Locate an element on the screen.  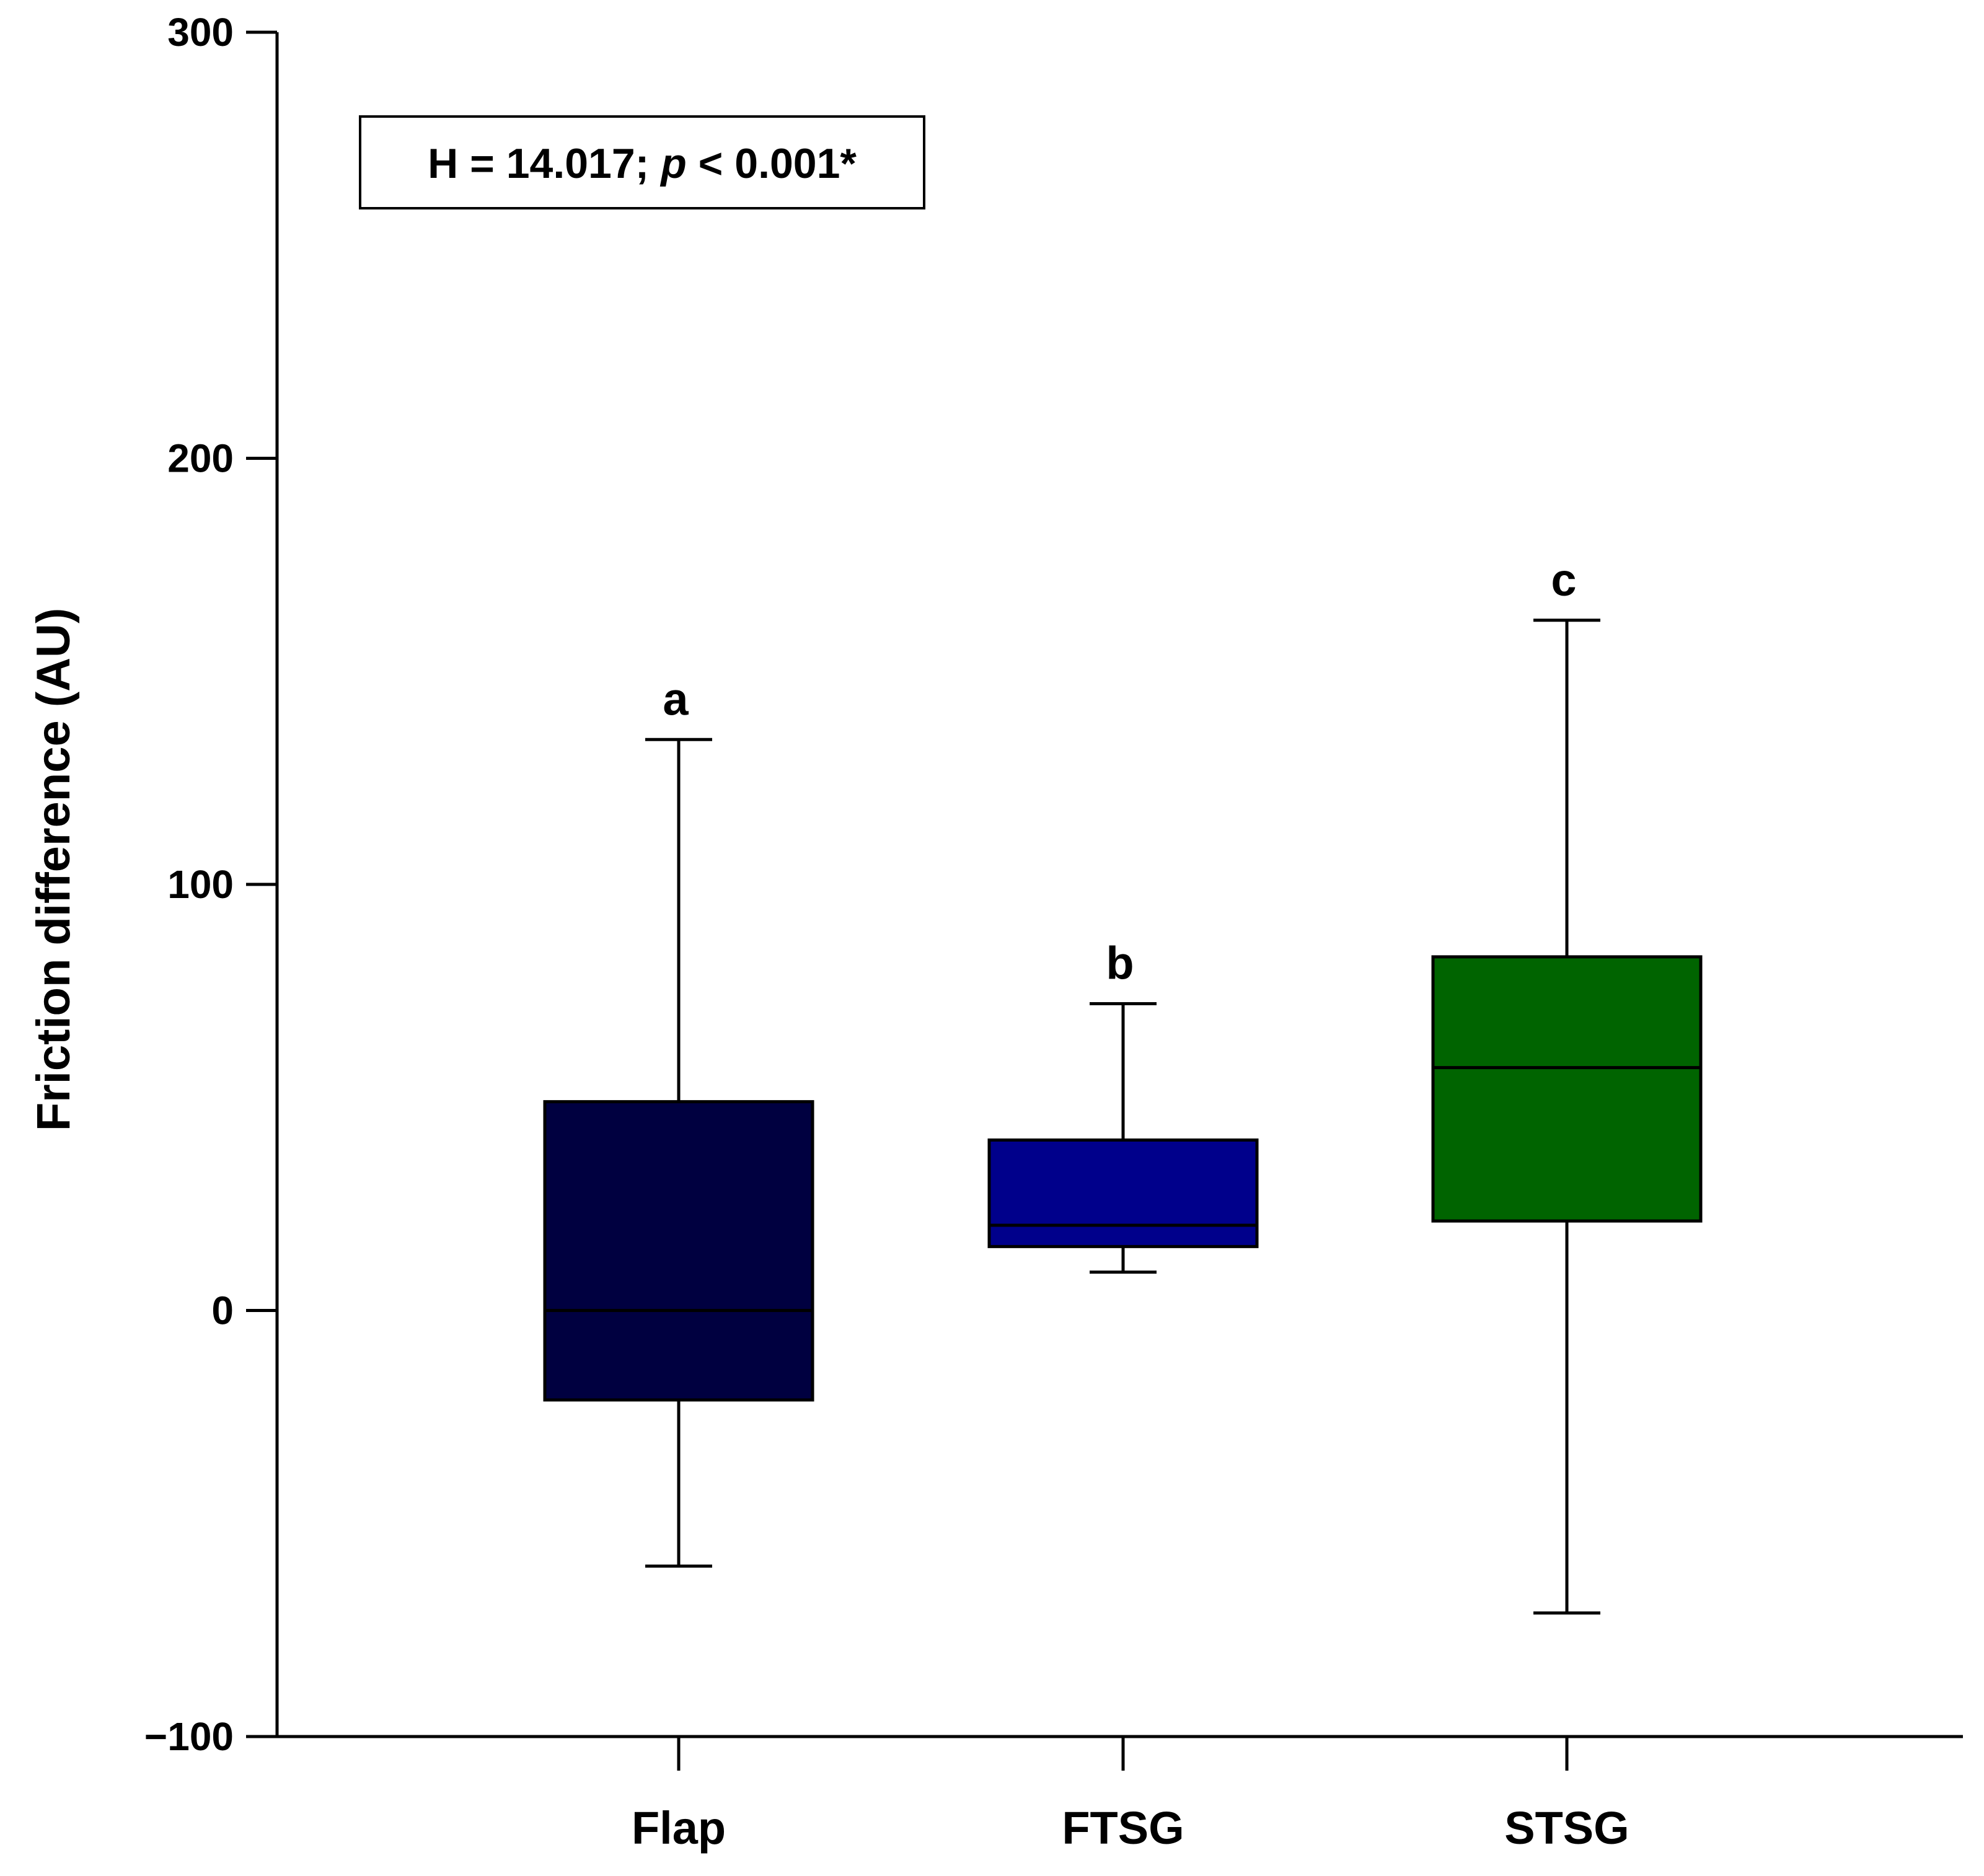
y-axis-title: Friction difference (AU) is located at coordinates (53, 870).